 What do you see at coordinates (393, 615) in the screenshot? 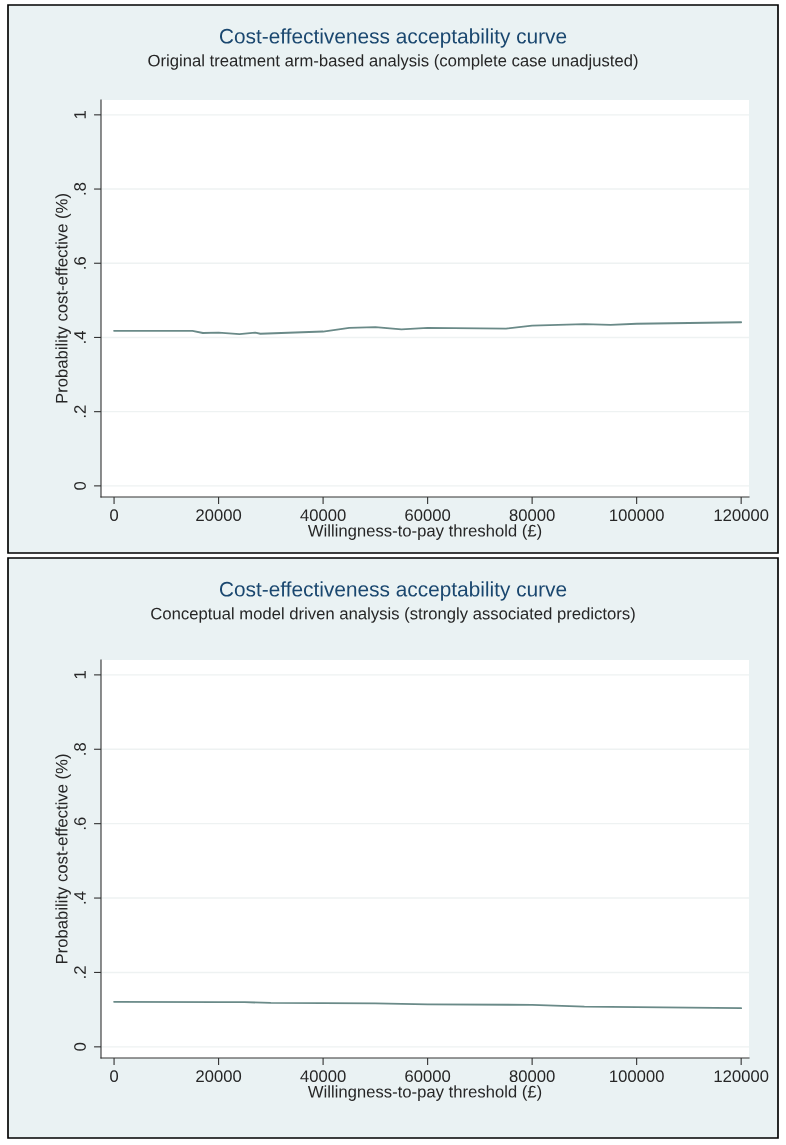
I see `chart-subtitle: Conceptual model driven analysis (strongly associated predictors)` at bounding box center [393, 615].